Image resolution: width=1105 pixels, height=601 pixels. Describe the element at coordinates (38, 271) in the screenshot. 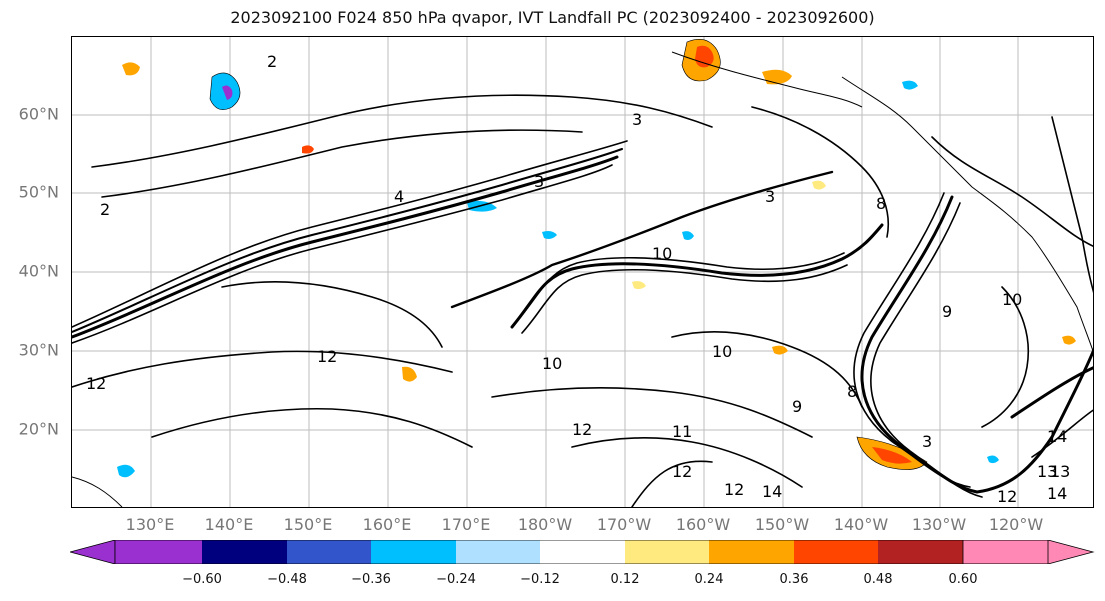

I see `lat-label-40n: 40°N` at that location.